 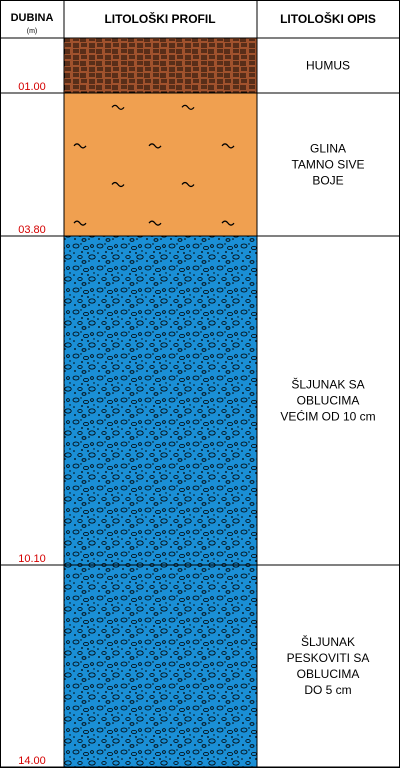 I want to click on layer-description-line: ŠLJUNAK, so click(x=328, y=641).